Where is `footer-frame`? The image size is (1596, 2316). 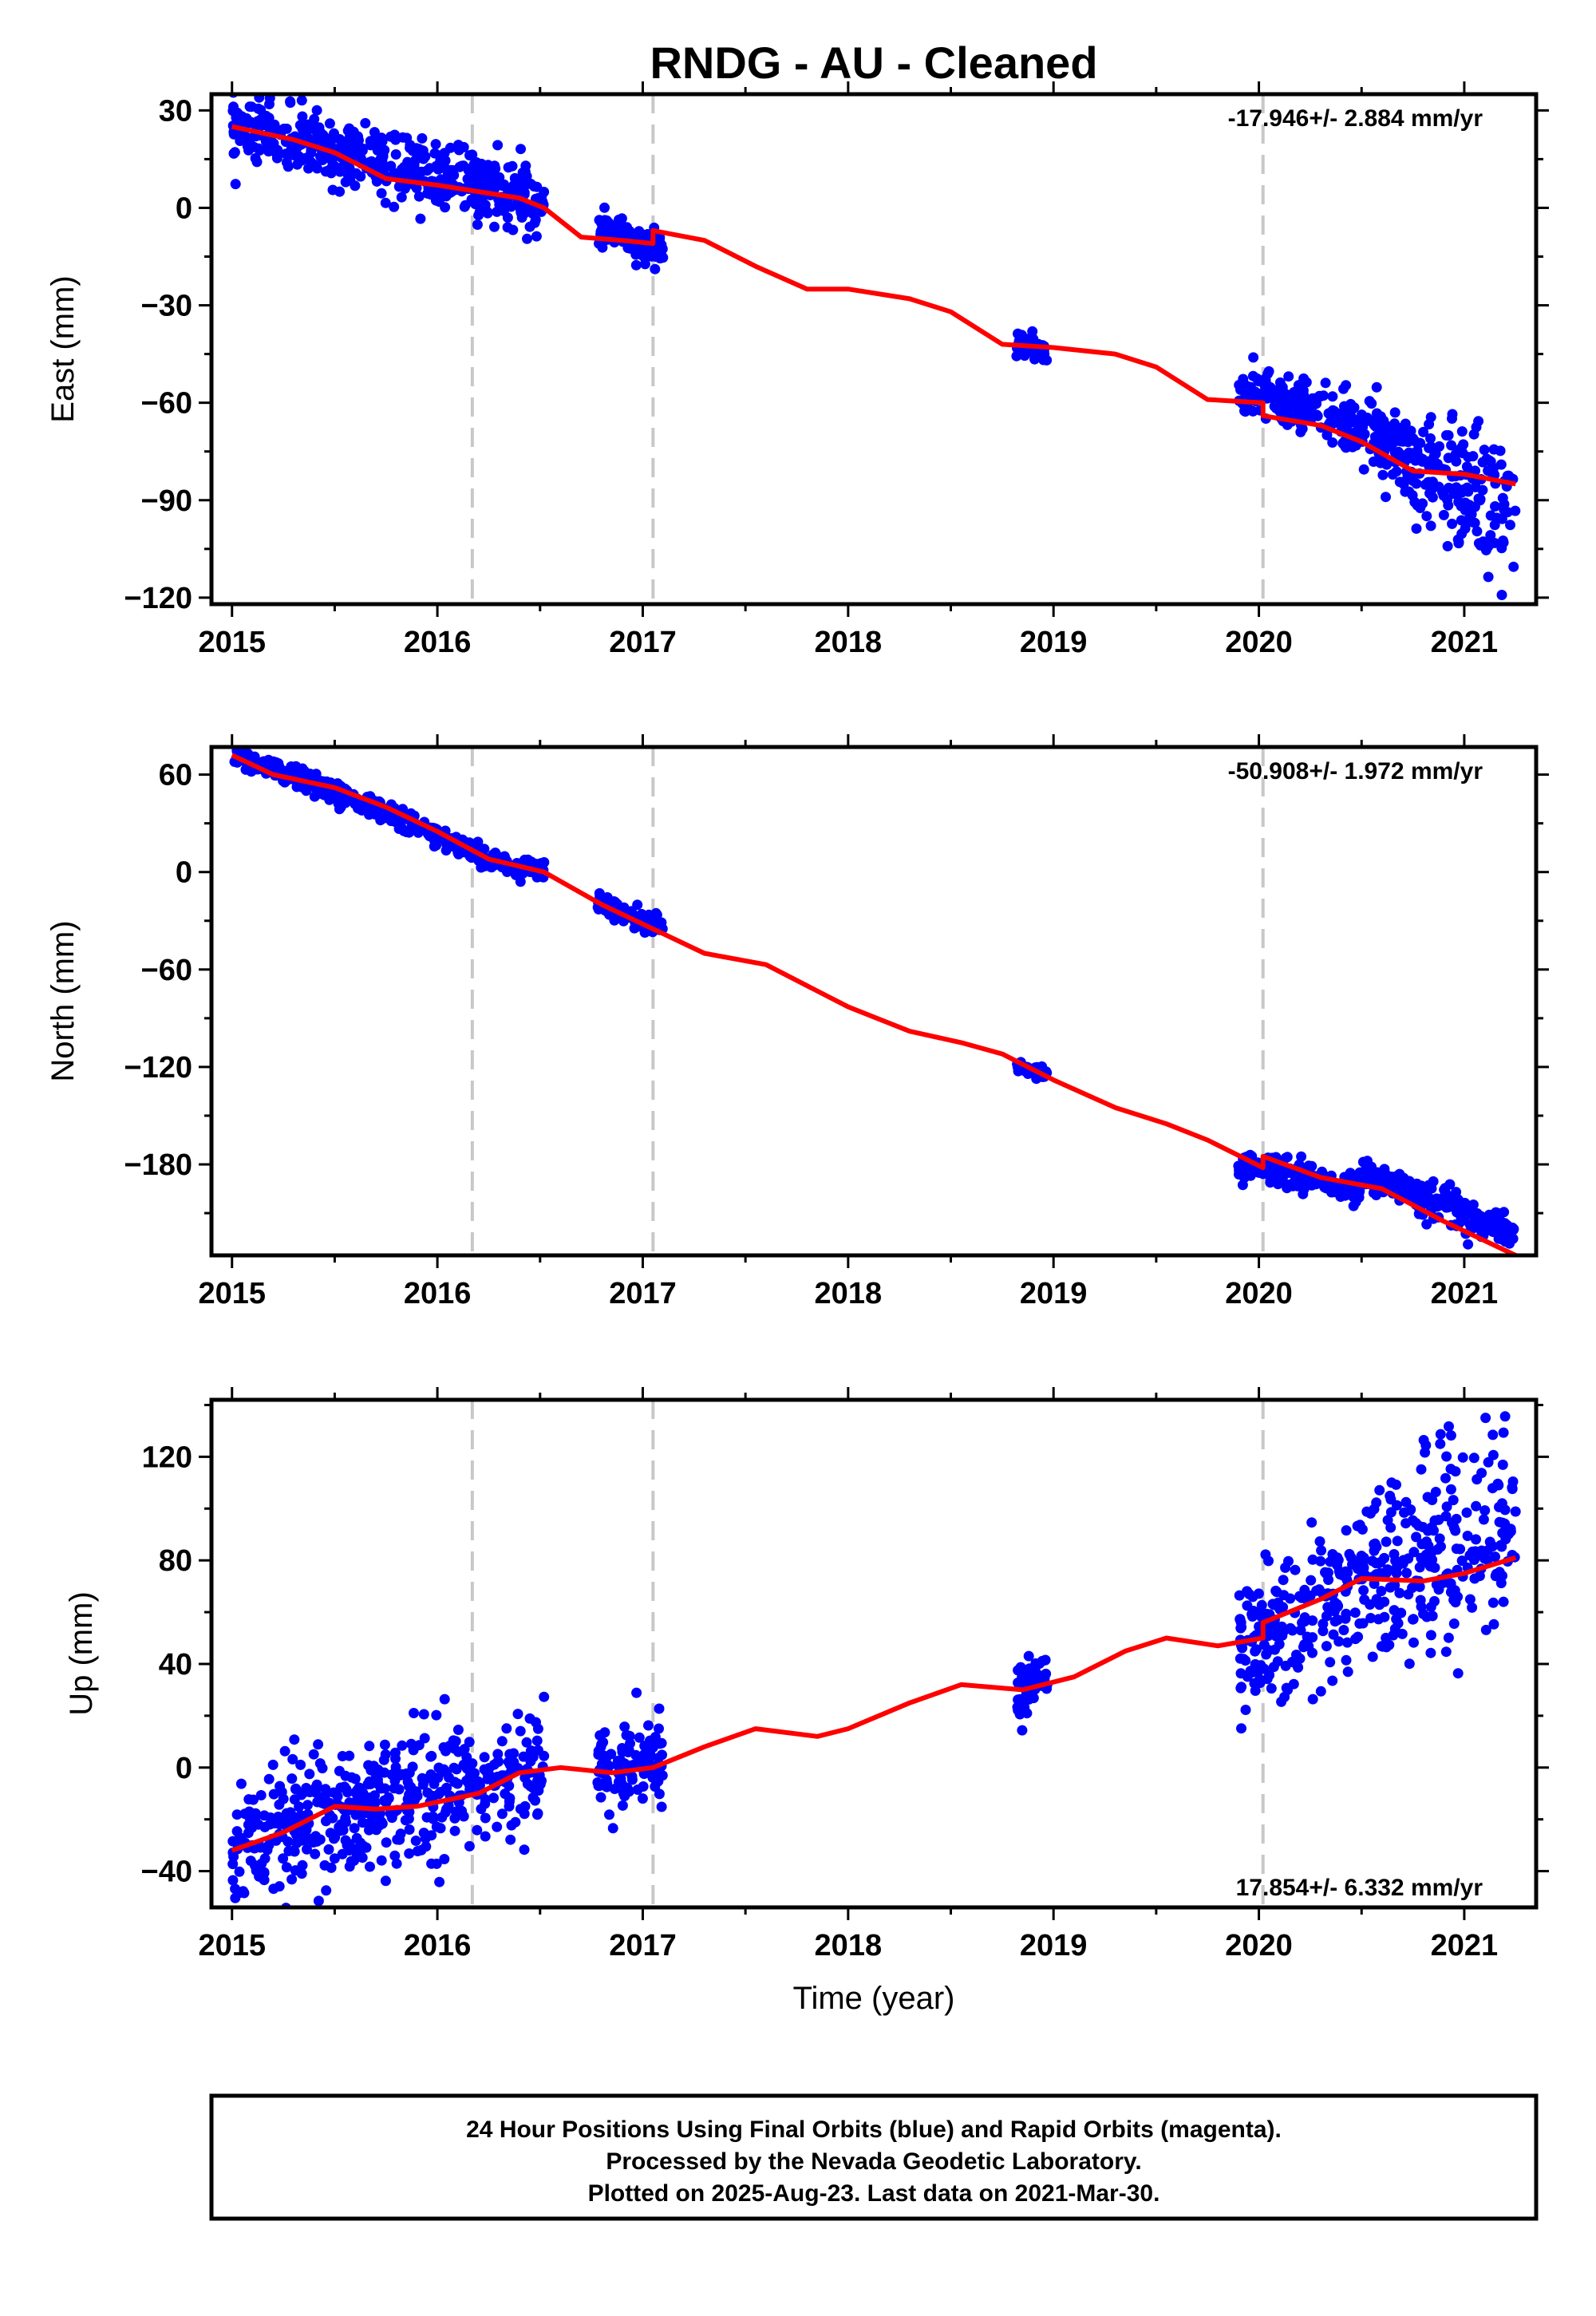 footer-frame is located at coordinates (874, 2157).